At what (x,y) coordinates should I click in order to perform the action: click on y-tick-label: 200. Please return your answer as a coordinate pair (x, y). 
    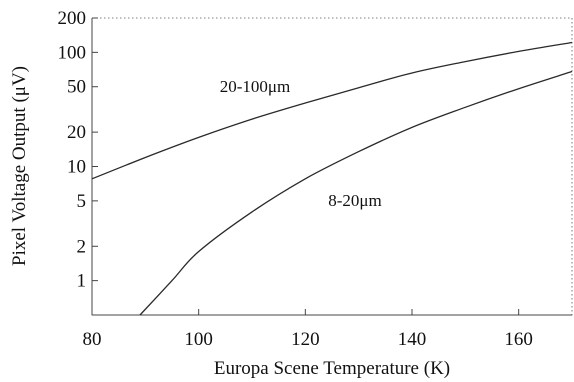
    Looking at the image, I should click on (72, 18).